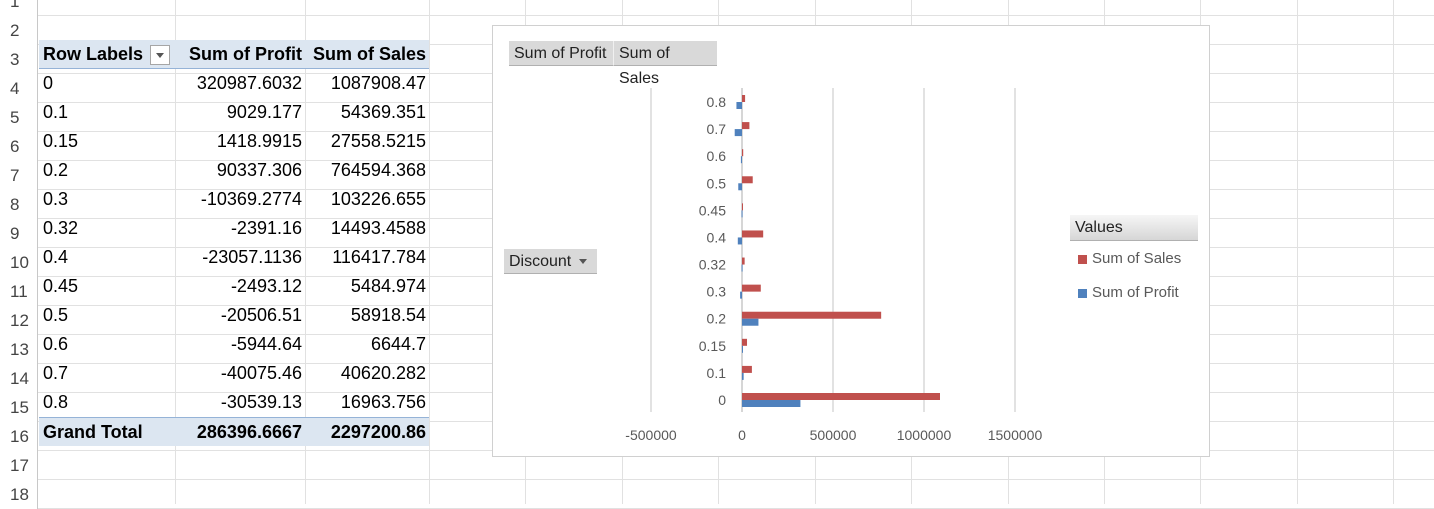 The height and width of the screenshot is (509, 1434). What do you see at coordinates (712, 210) in the screenshot?
I see `category-label: 0.45` at bounding box center [712, 210].